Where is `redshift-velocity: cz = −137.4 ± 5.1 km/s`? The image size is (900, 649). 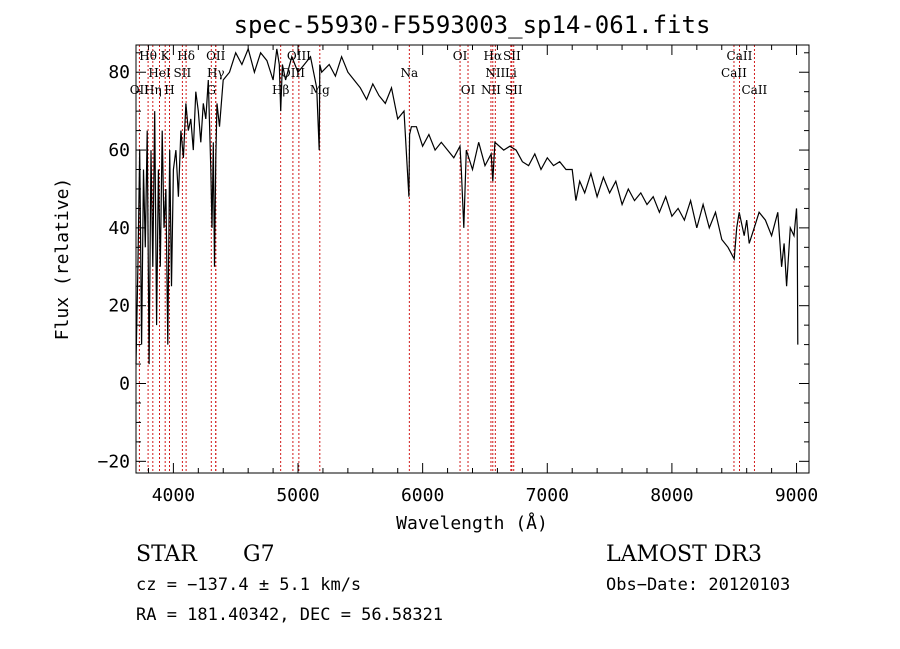
redshift-velocity: cz = −137.4 ± 5.1 km/s is located at coordinates (248, 585).